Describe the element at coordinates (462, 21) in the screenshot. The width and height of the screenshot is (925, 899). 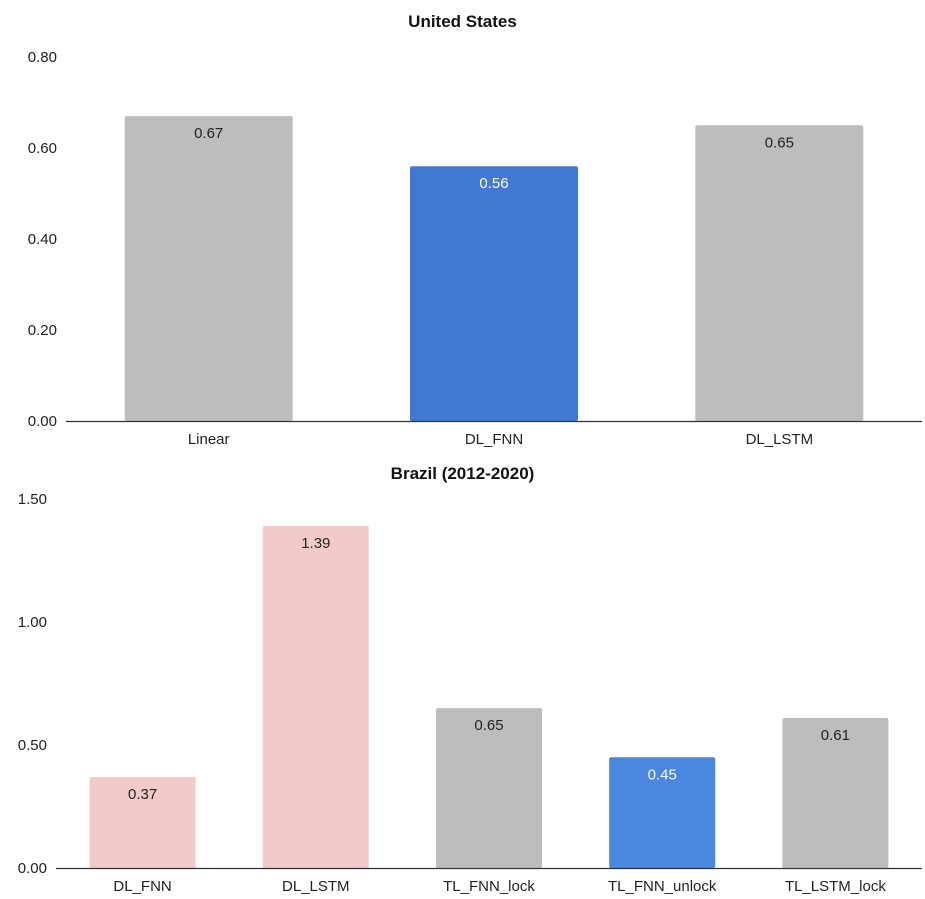
I see `chart-title: United States` at that location.